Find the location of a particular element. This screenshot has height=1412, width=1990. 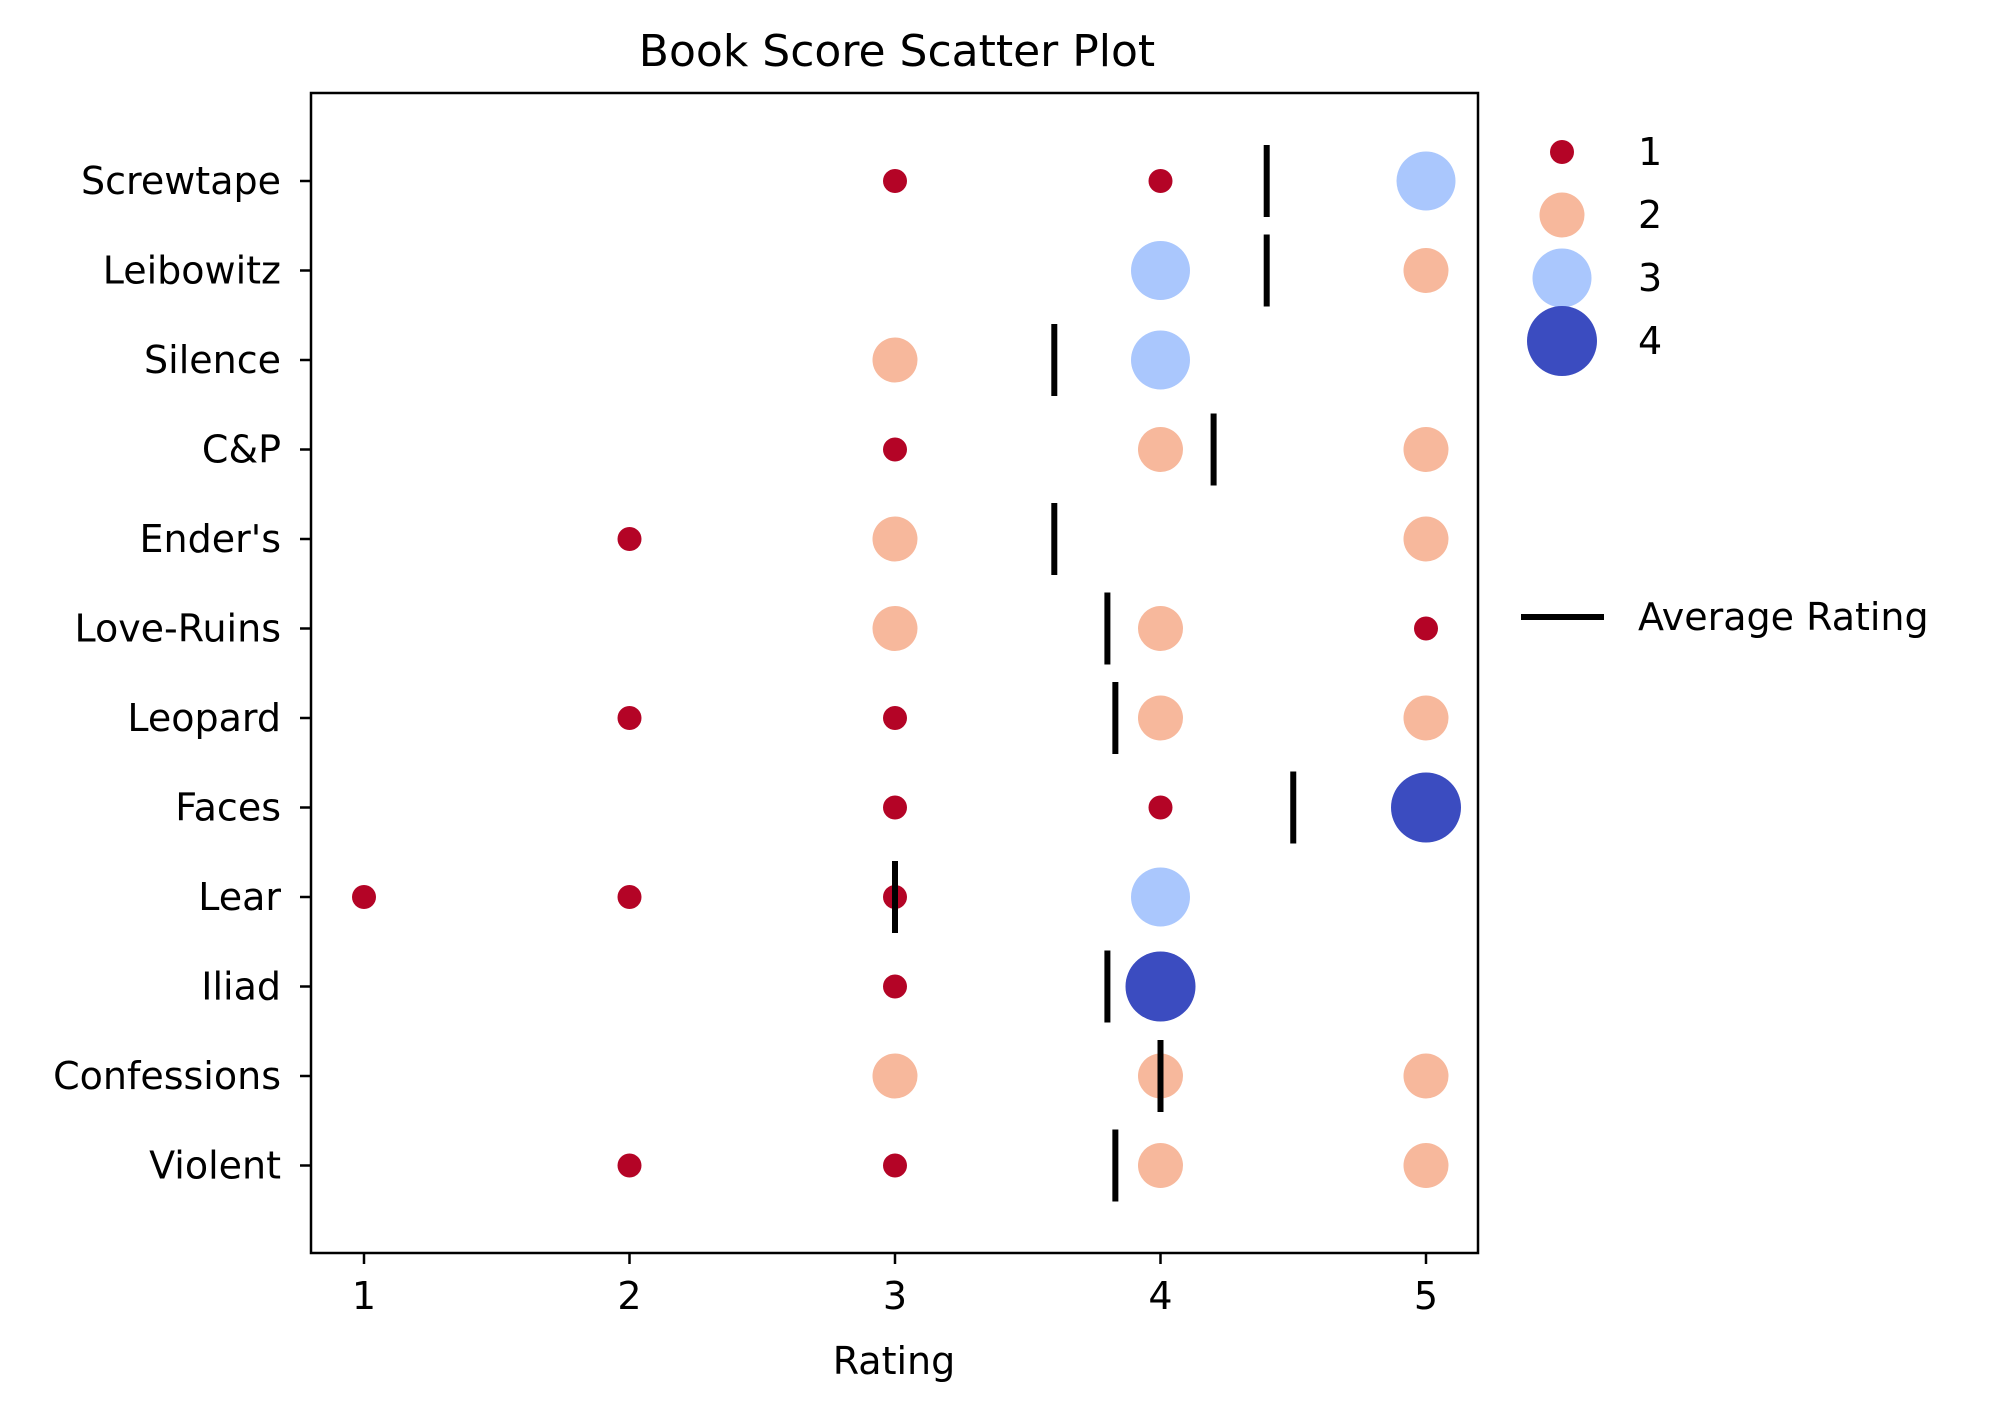

y-tick-label: C&P is located at coordinates (241, 450).